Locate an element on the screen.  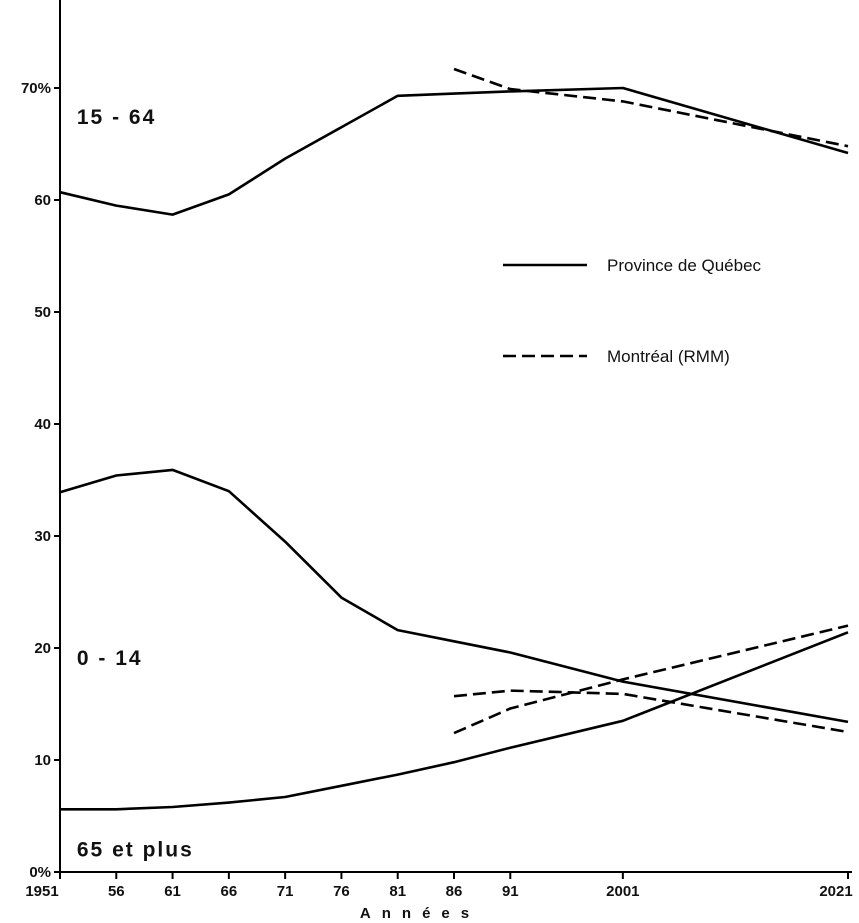
legend: Province de Québec Montréal (RMM) is located at coordinates (632, 311).